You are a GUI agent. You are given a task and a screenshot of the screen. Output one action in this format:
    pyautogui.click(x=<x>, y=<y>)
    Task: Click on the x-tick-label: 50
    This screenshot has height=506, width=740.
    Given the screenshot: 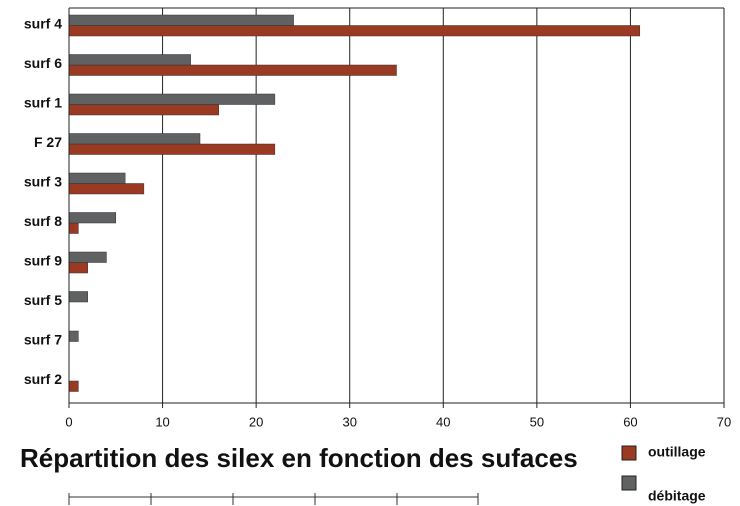 What is the action you would take?
    pyautogui.click(x=537, y=421)
    